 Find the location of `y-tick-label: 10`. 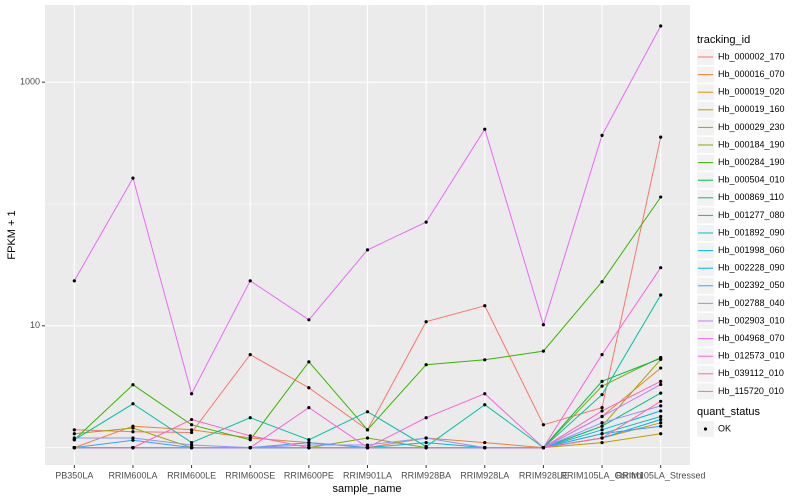

y-tick-label: 10 is located at coordinates (35, 325).